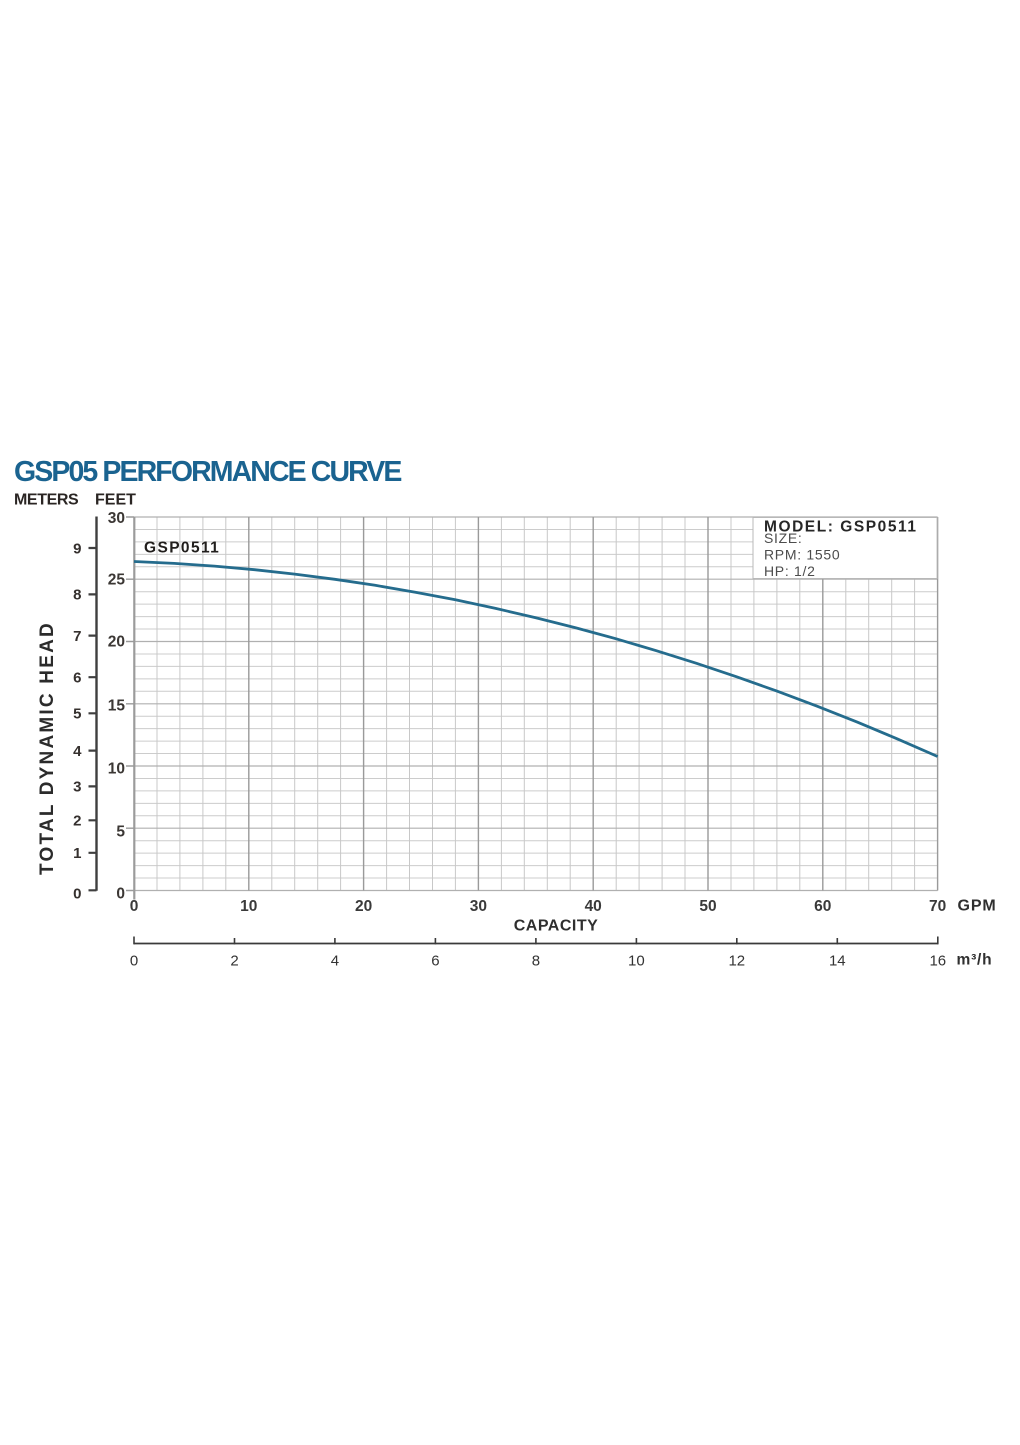  I want to click on svg-text: 60, so click(822, 906).